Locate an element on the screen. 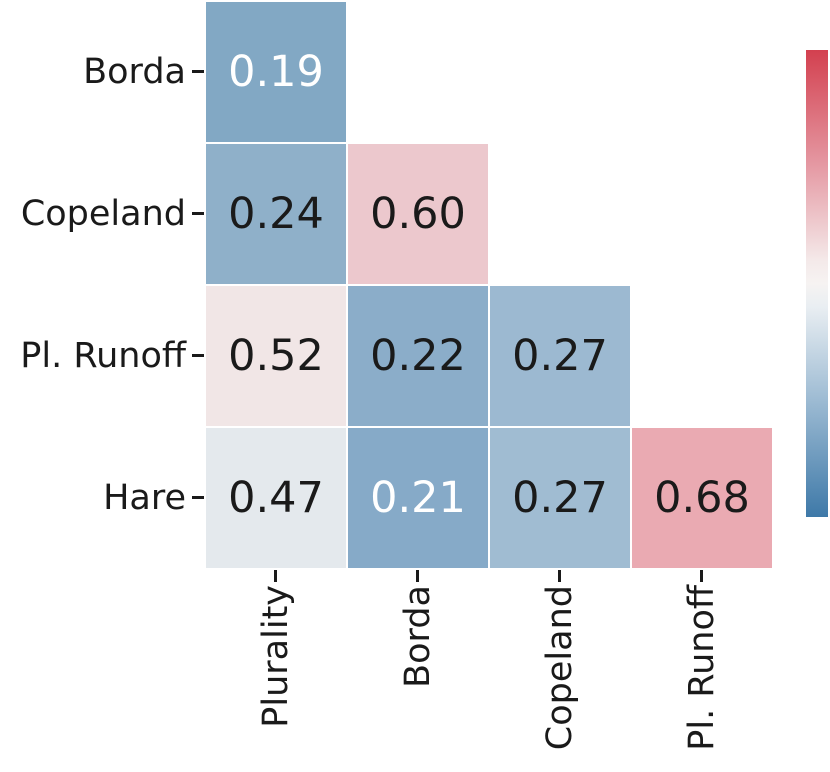  x-tick-label-borda: Borda is located at coordinates (418, 636).